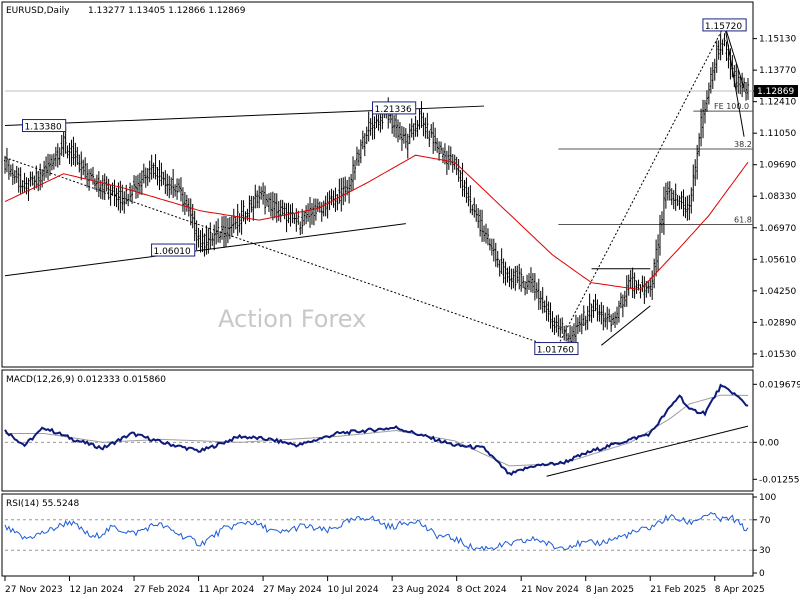 Image resolution: width=800 pixels, height=600 pixels. Describe the element at coordinates (482, 590) in the screenshot. I see `time-tick-label: 8 Oct 2024` at that location.